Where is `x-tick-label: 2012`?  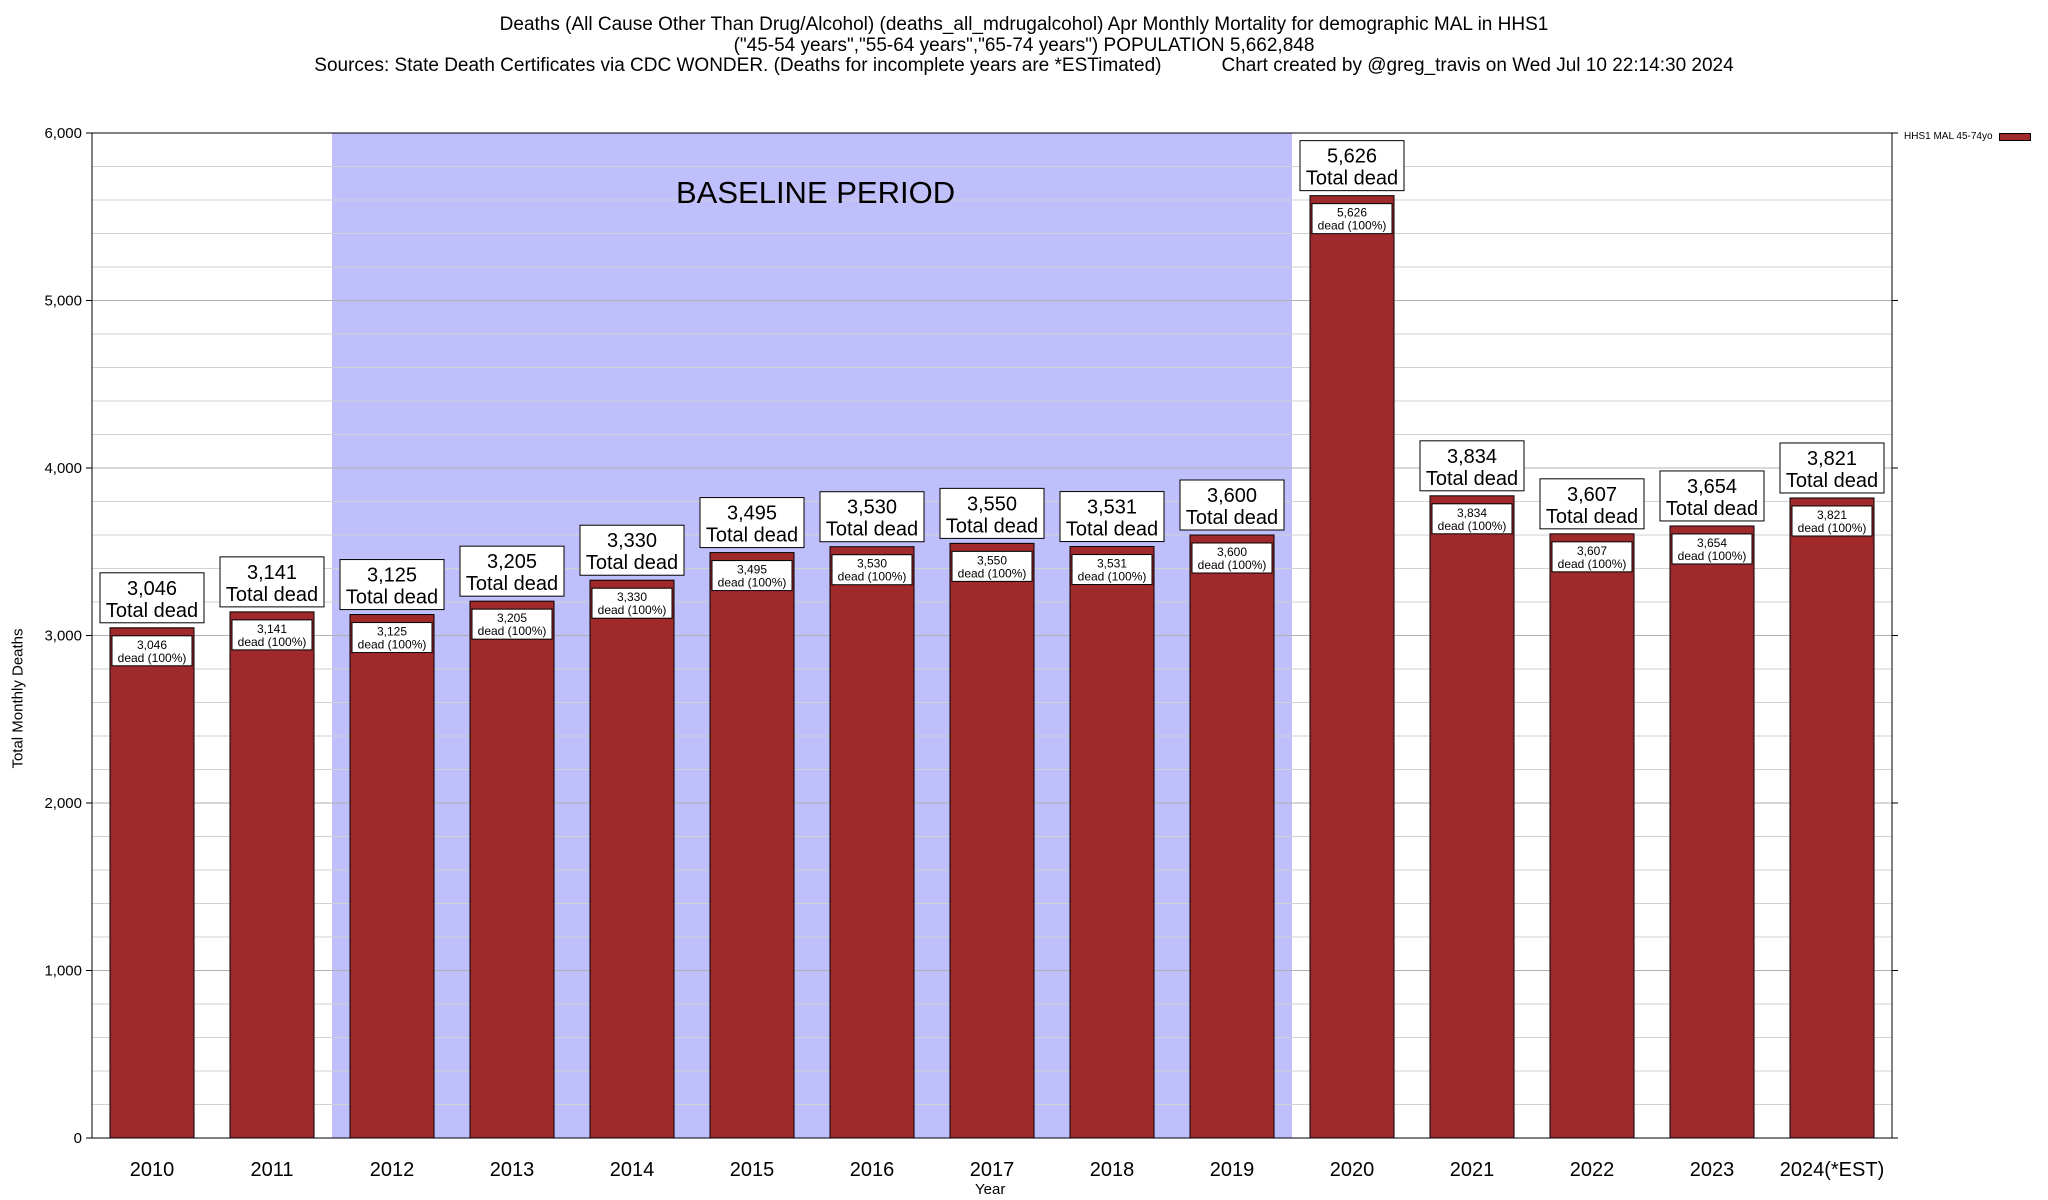 x-tick-label: 2012 is located at coordinates (392, 1170).